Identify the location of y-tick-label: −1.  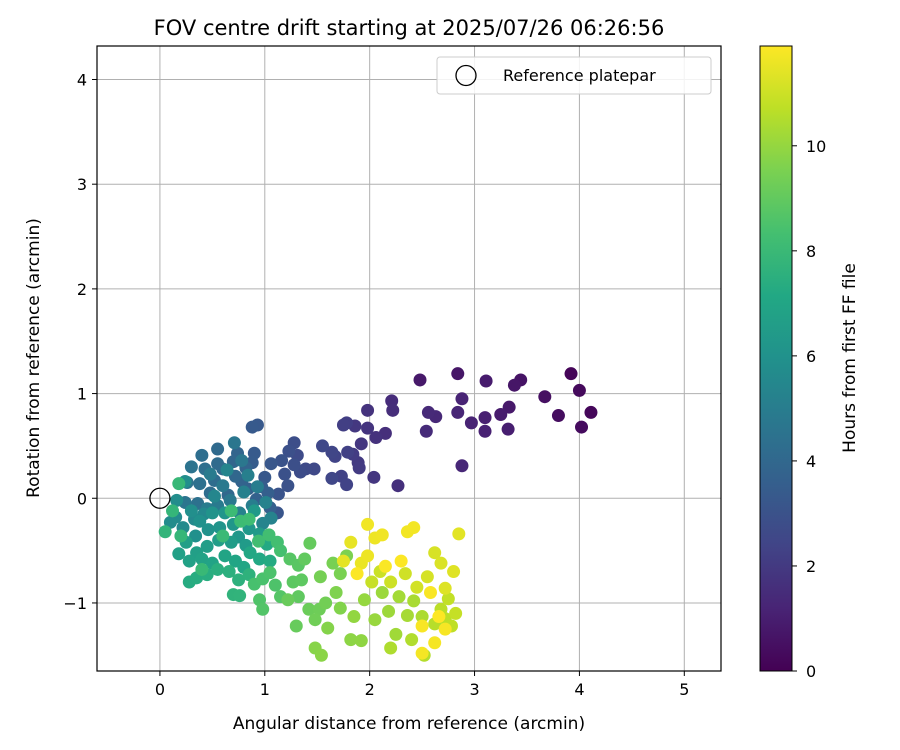
(75, 603).